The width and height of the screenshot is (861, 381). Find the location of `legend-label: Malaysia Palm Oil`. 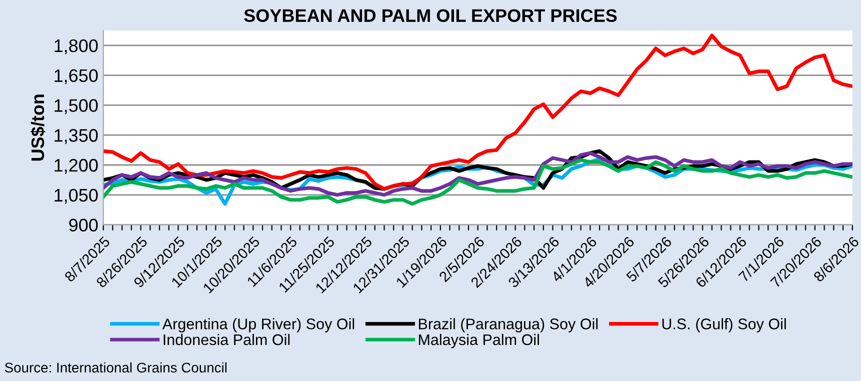

legend-label: Malaysia Palm Oil is located at coordinates (478, 341).